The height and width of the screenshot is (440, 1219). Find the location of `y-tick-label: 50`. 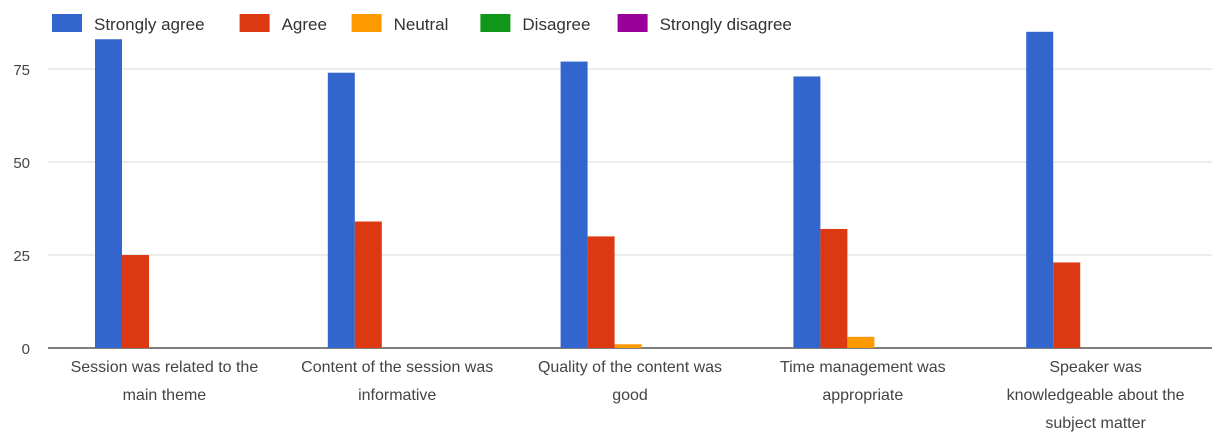

y-tick-label: 50 is located at coordinates (21, 163).